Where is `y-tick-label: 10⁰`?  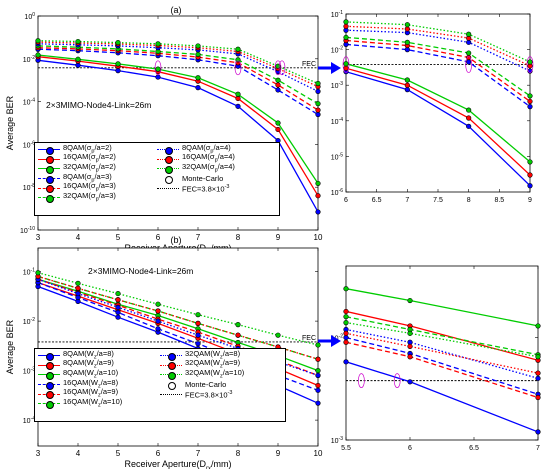 y-tick-label: 10⁰ is located at coordinates (29, 16).